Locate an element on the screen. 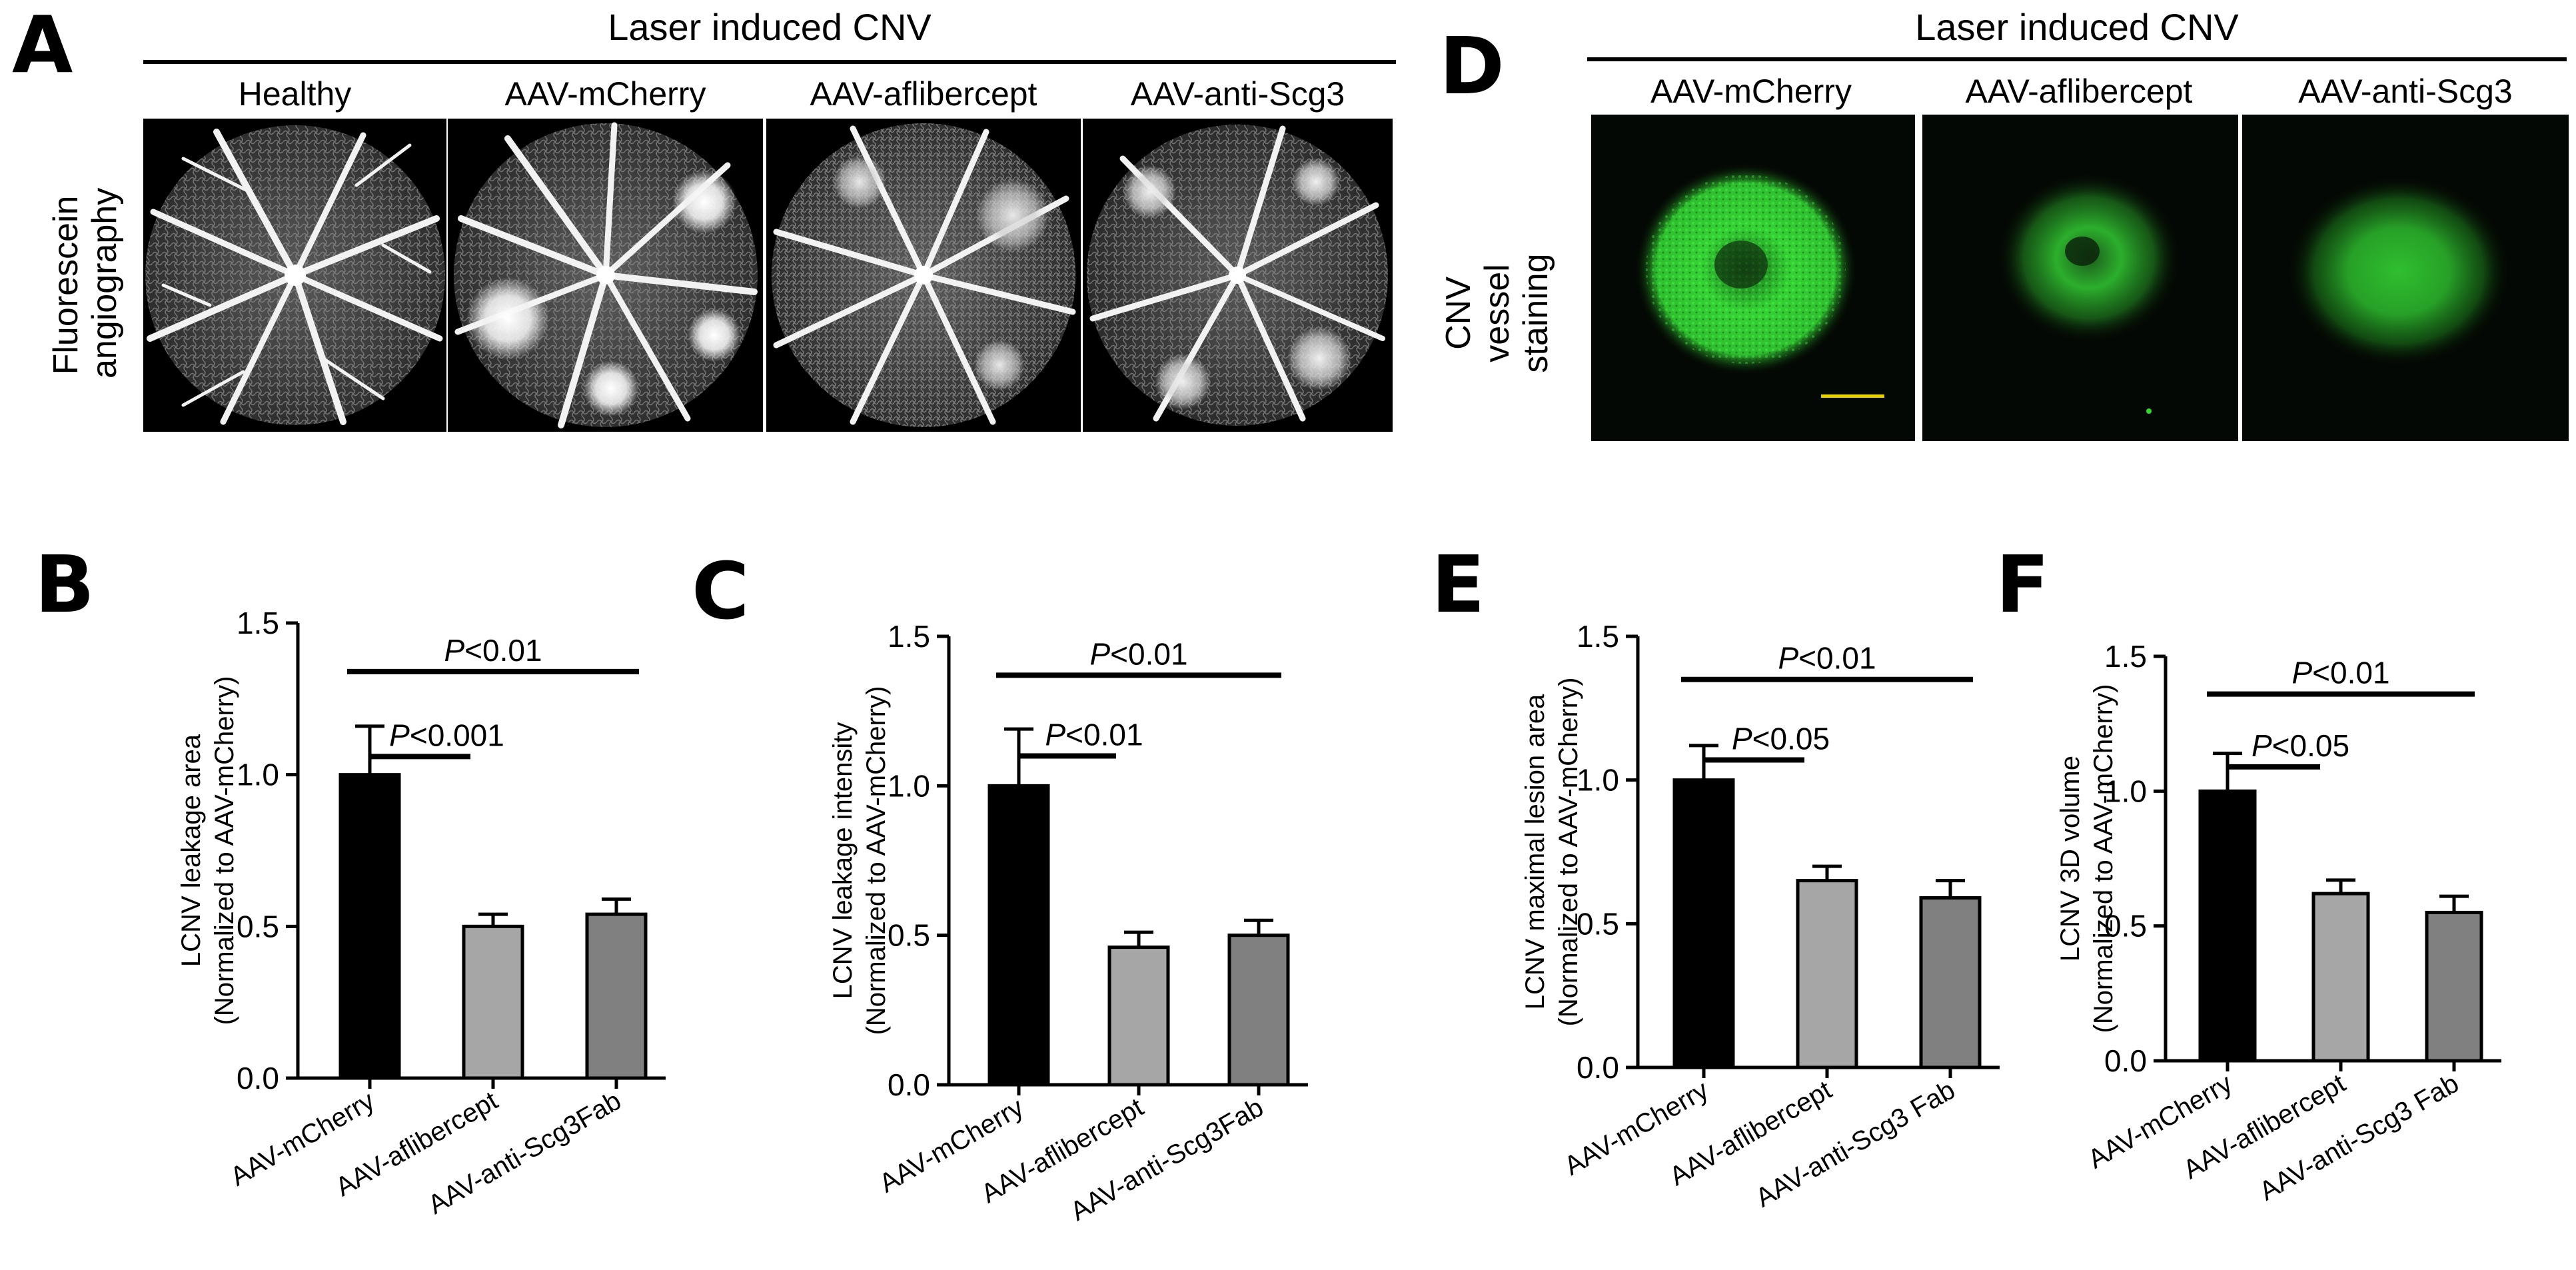  chart-c-category-label: AAV-anti-Scg3Fab is located at coordinates (1167, 1160).